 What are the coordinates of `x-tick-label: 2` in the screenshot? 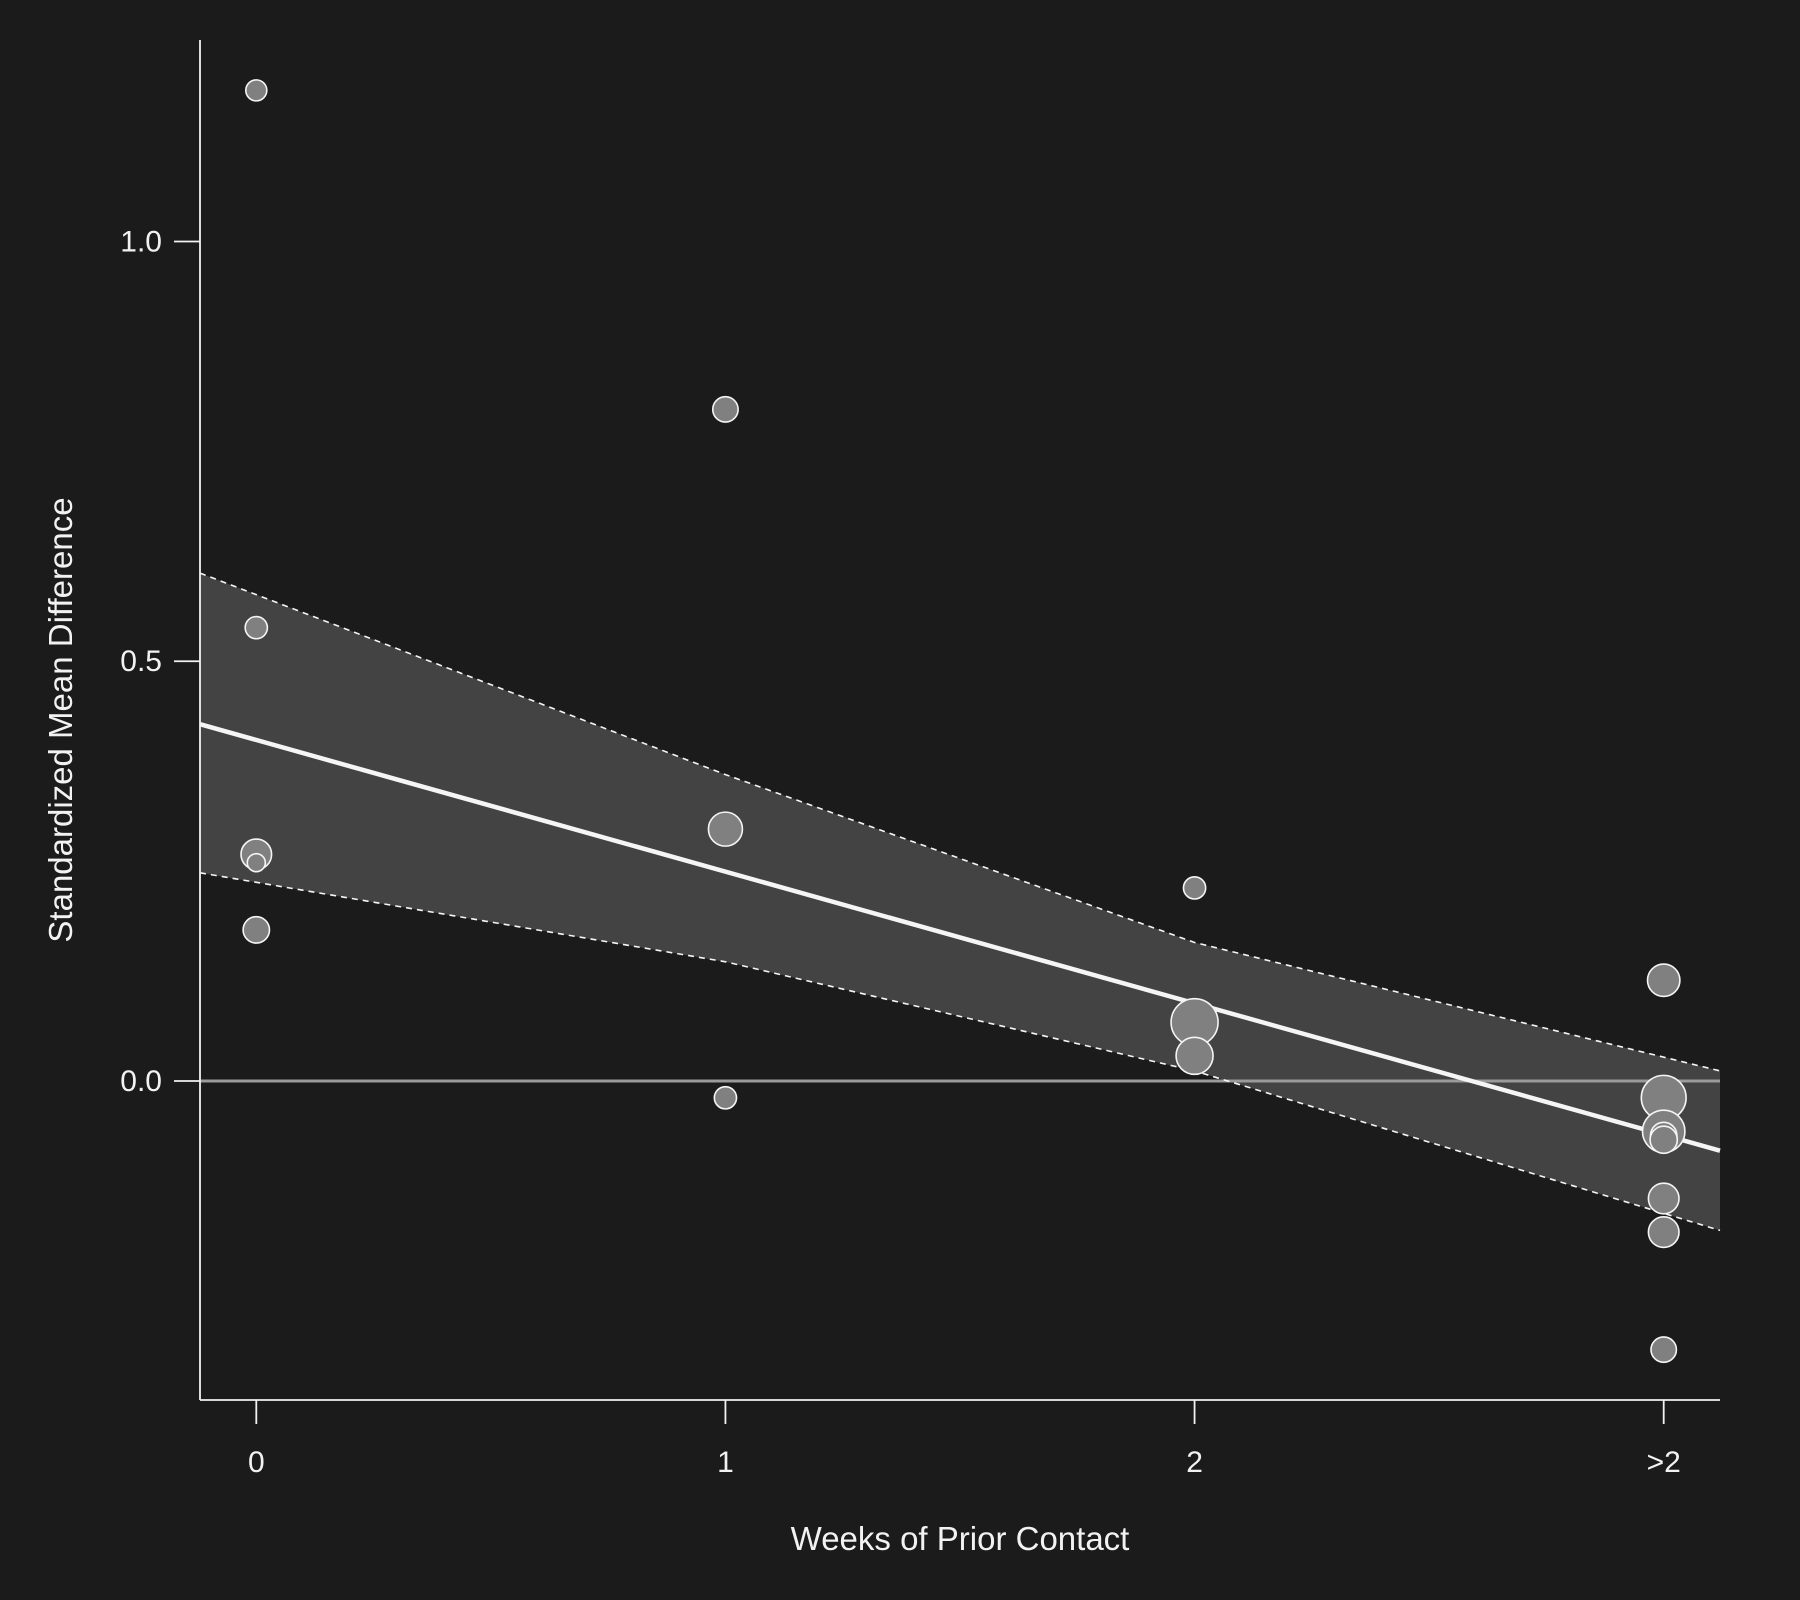 It's located at (1194, 1462).